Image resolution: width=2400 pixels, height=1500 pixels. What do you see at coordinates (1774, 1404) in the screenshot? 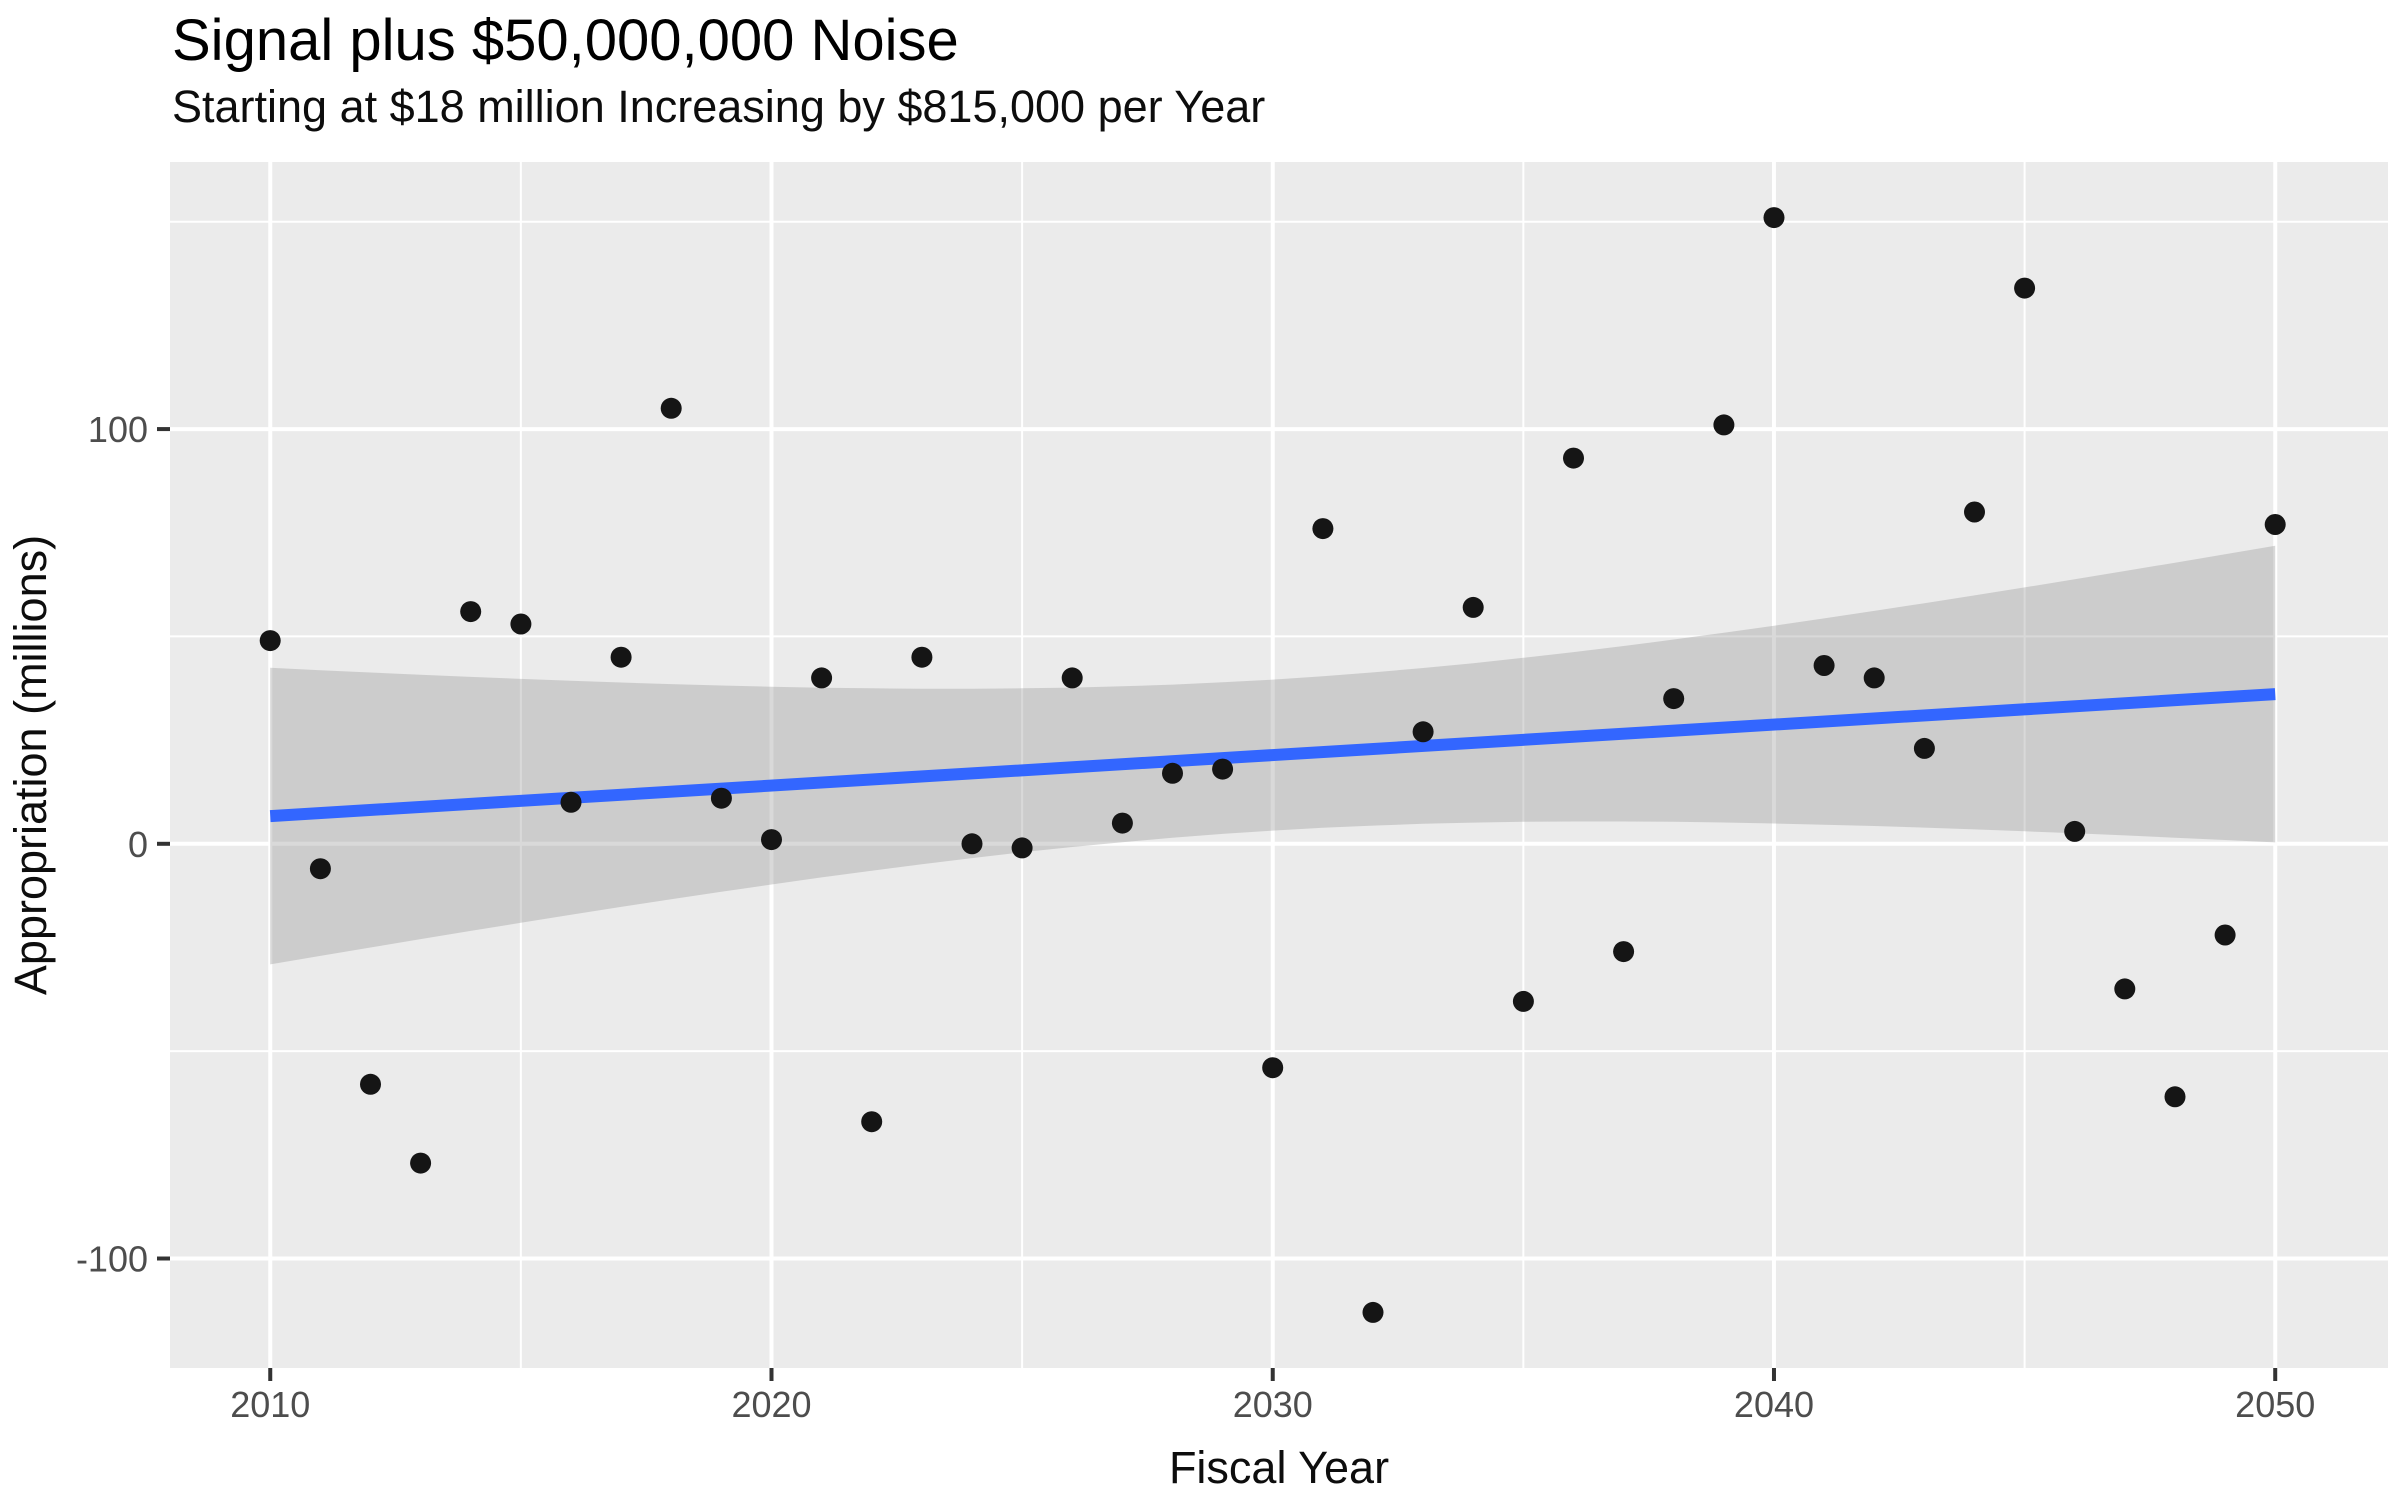
I see `x-tick-label: 2040` at bounding box center [1774, 1404].